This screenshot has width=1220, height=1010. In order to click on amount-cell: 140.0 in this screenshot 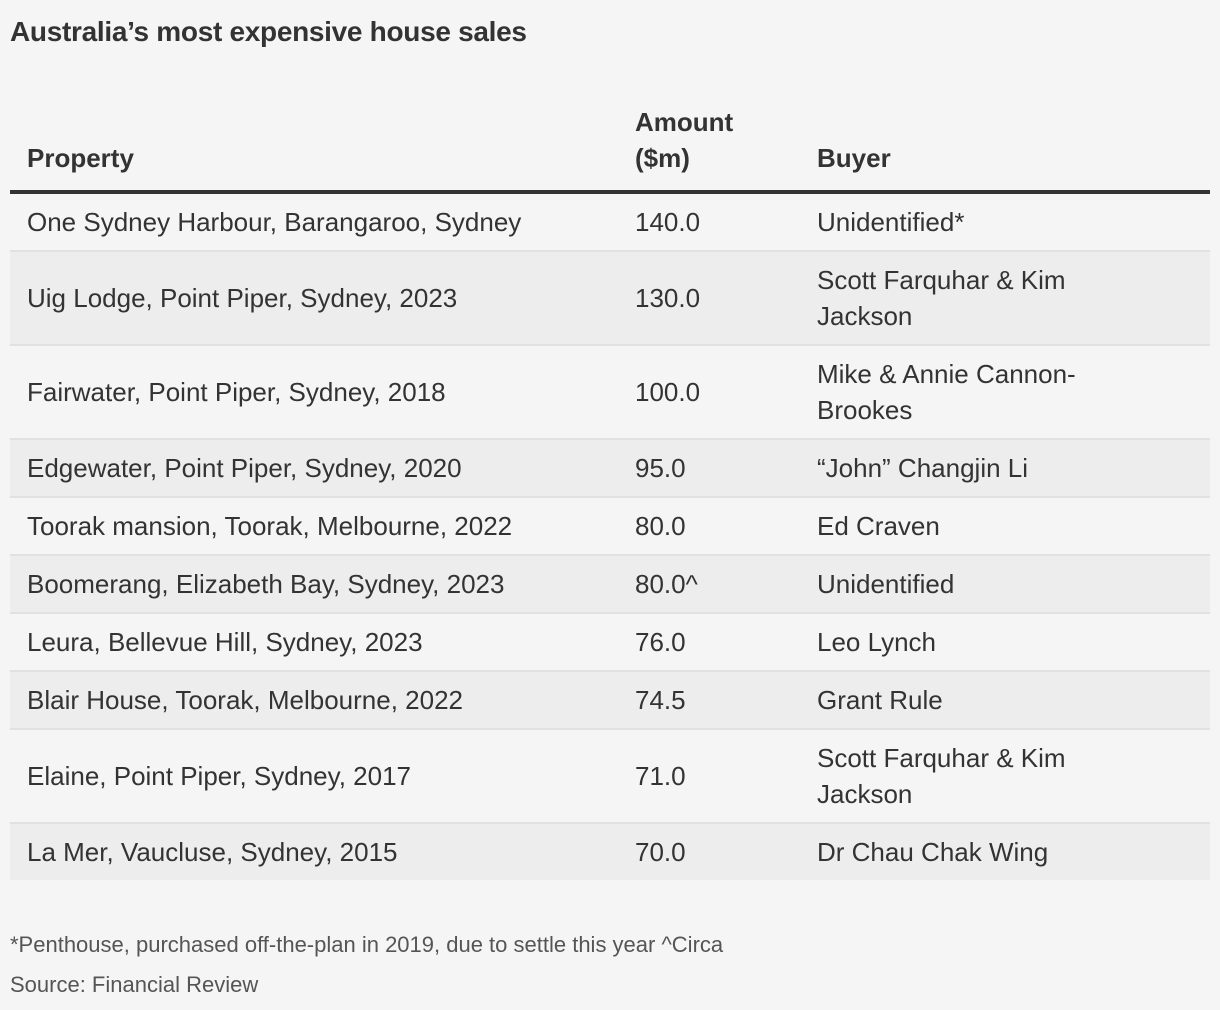, I will do `click(726, 222)`.